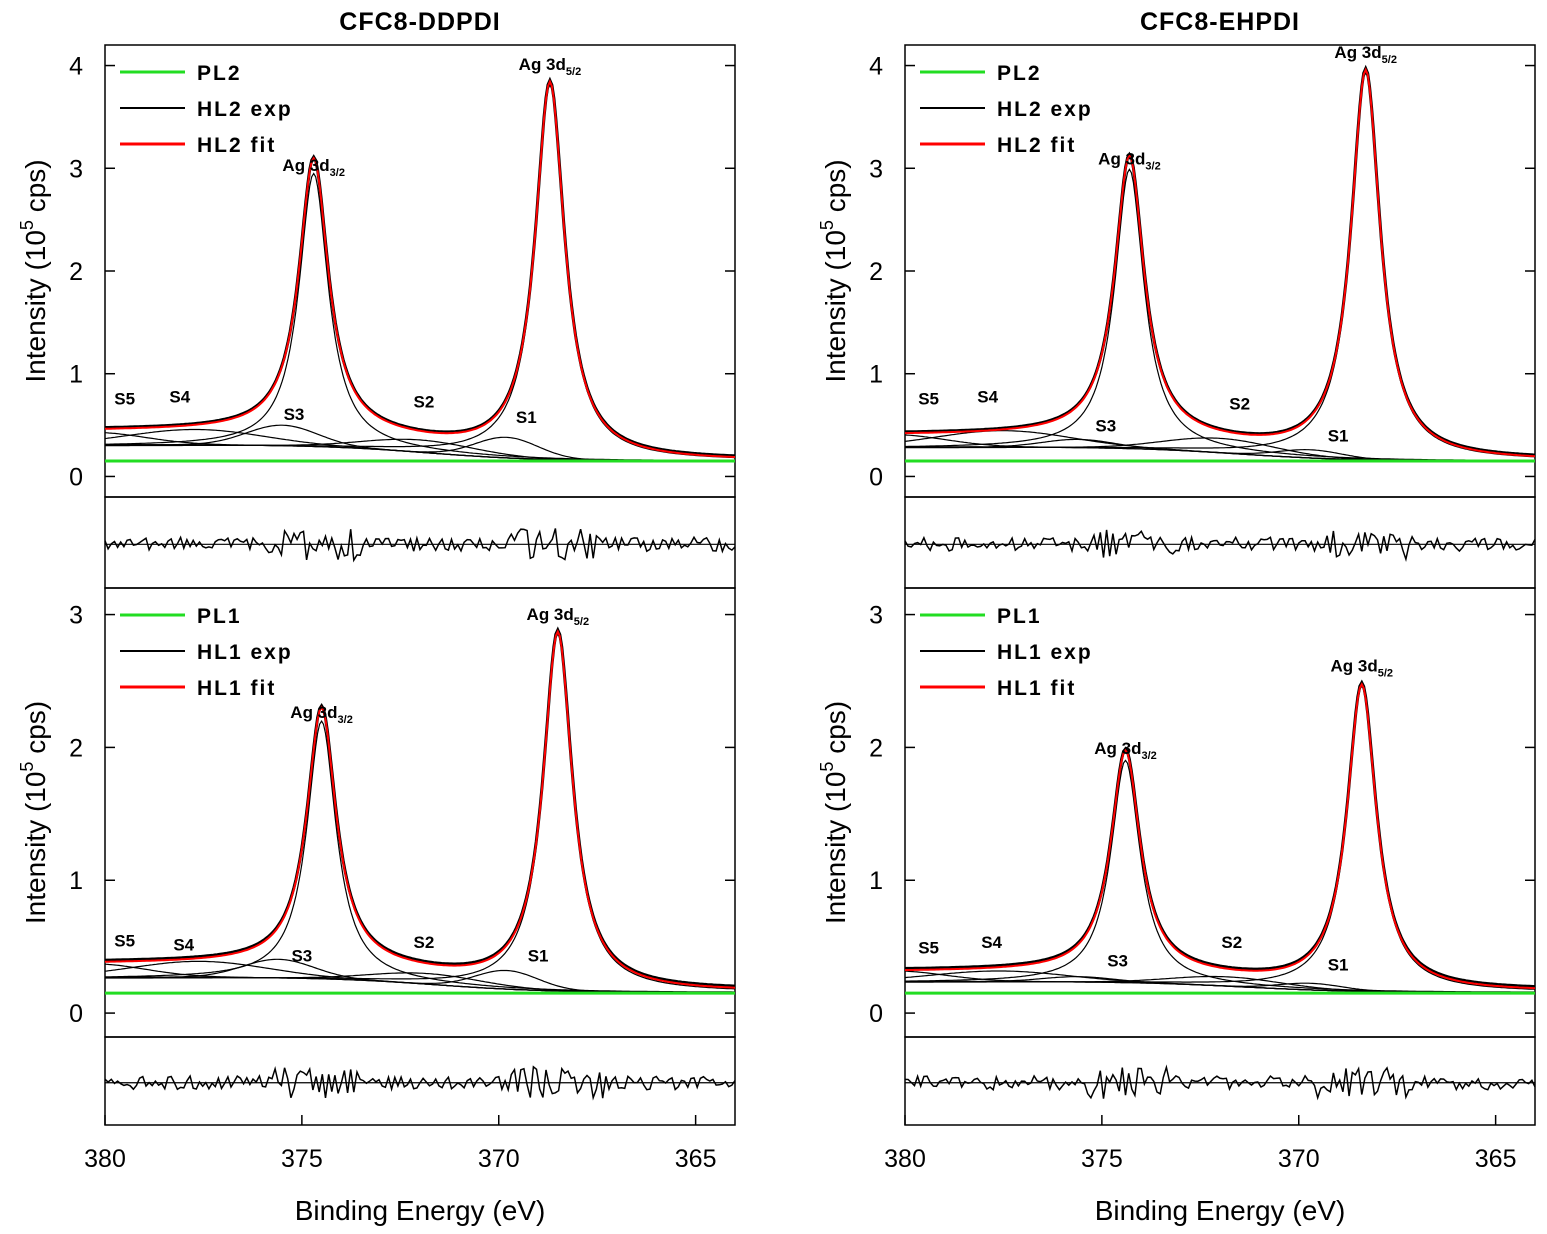  What do you see at coordinates (1220, 22) in the screenshot?
I see `panel-title: CFC8-EHPDI` at bounding box center [1220, 22].